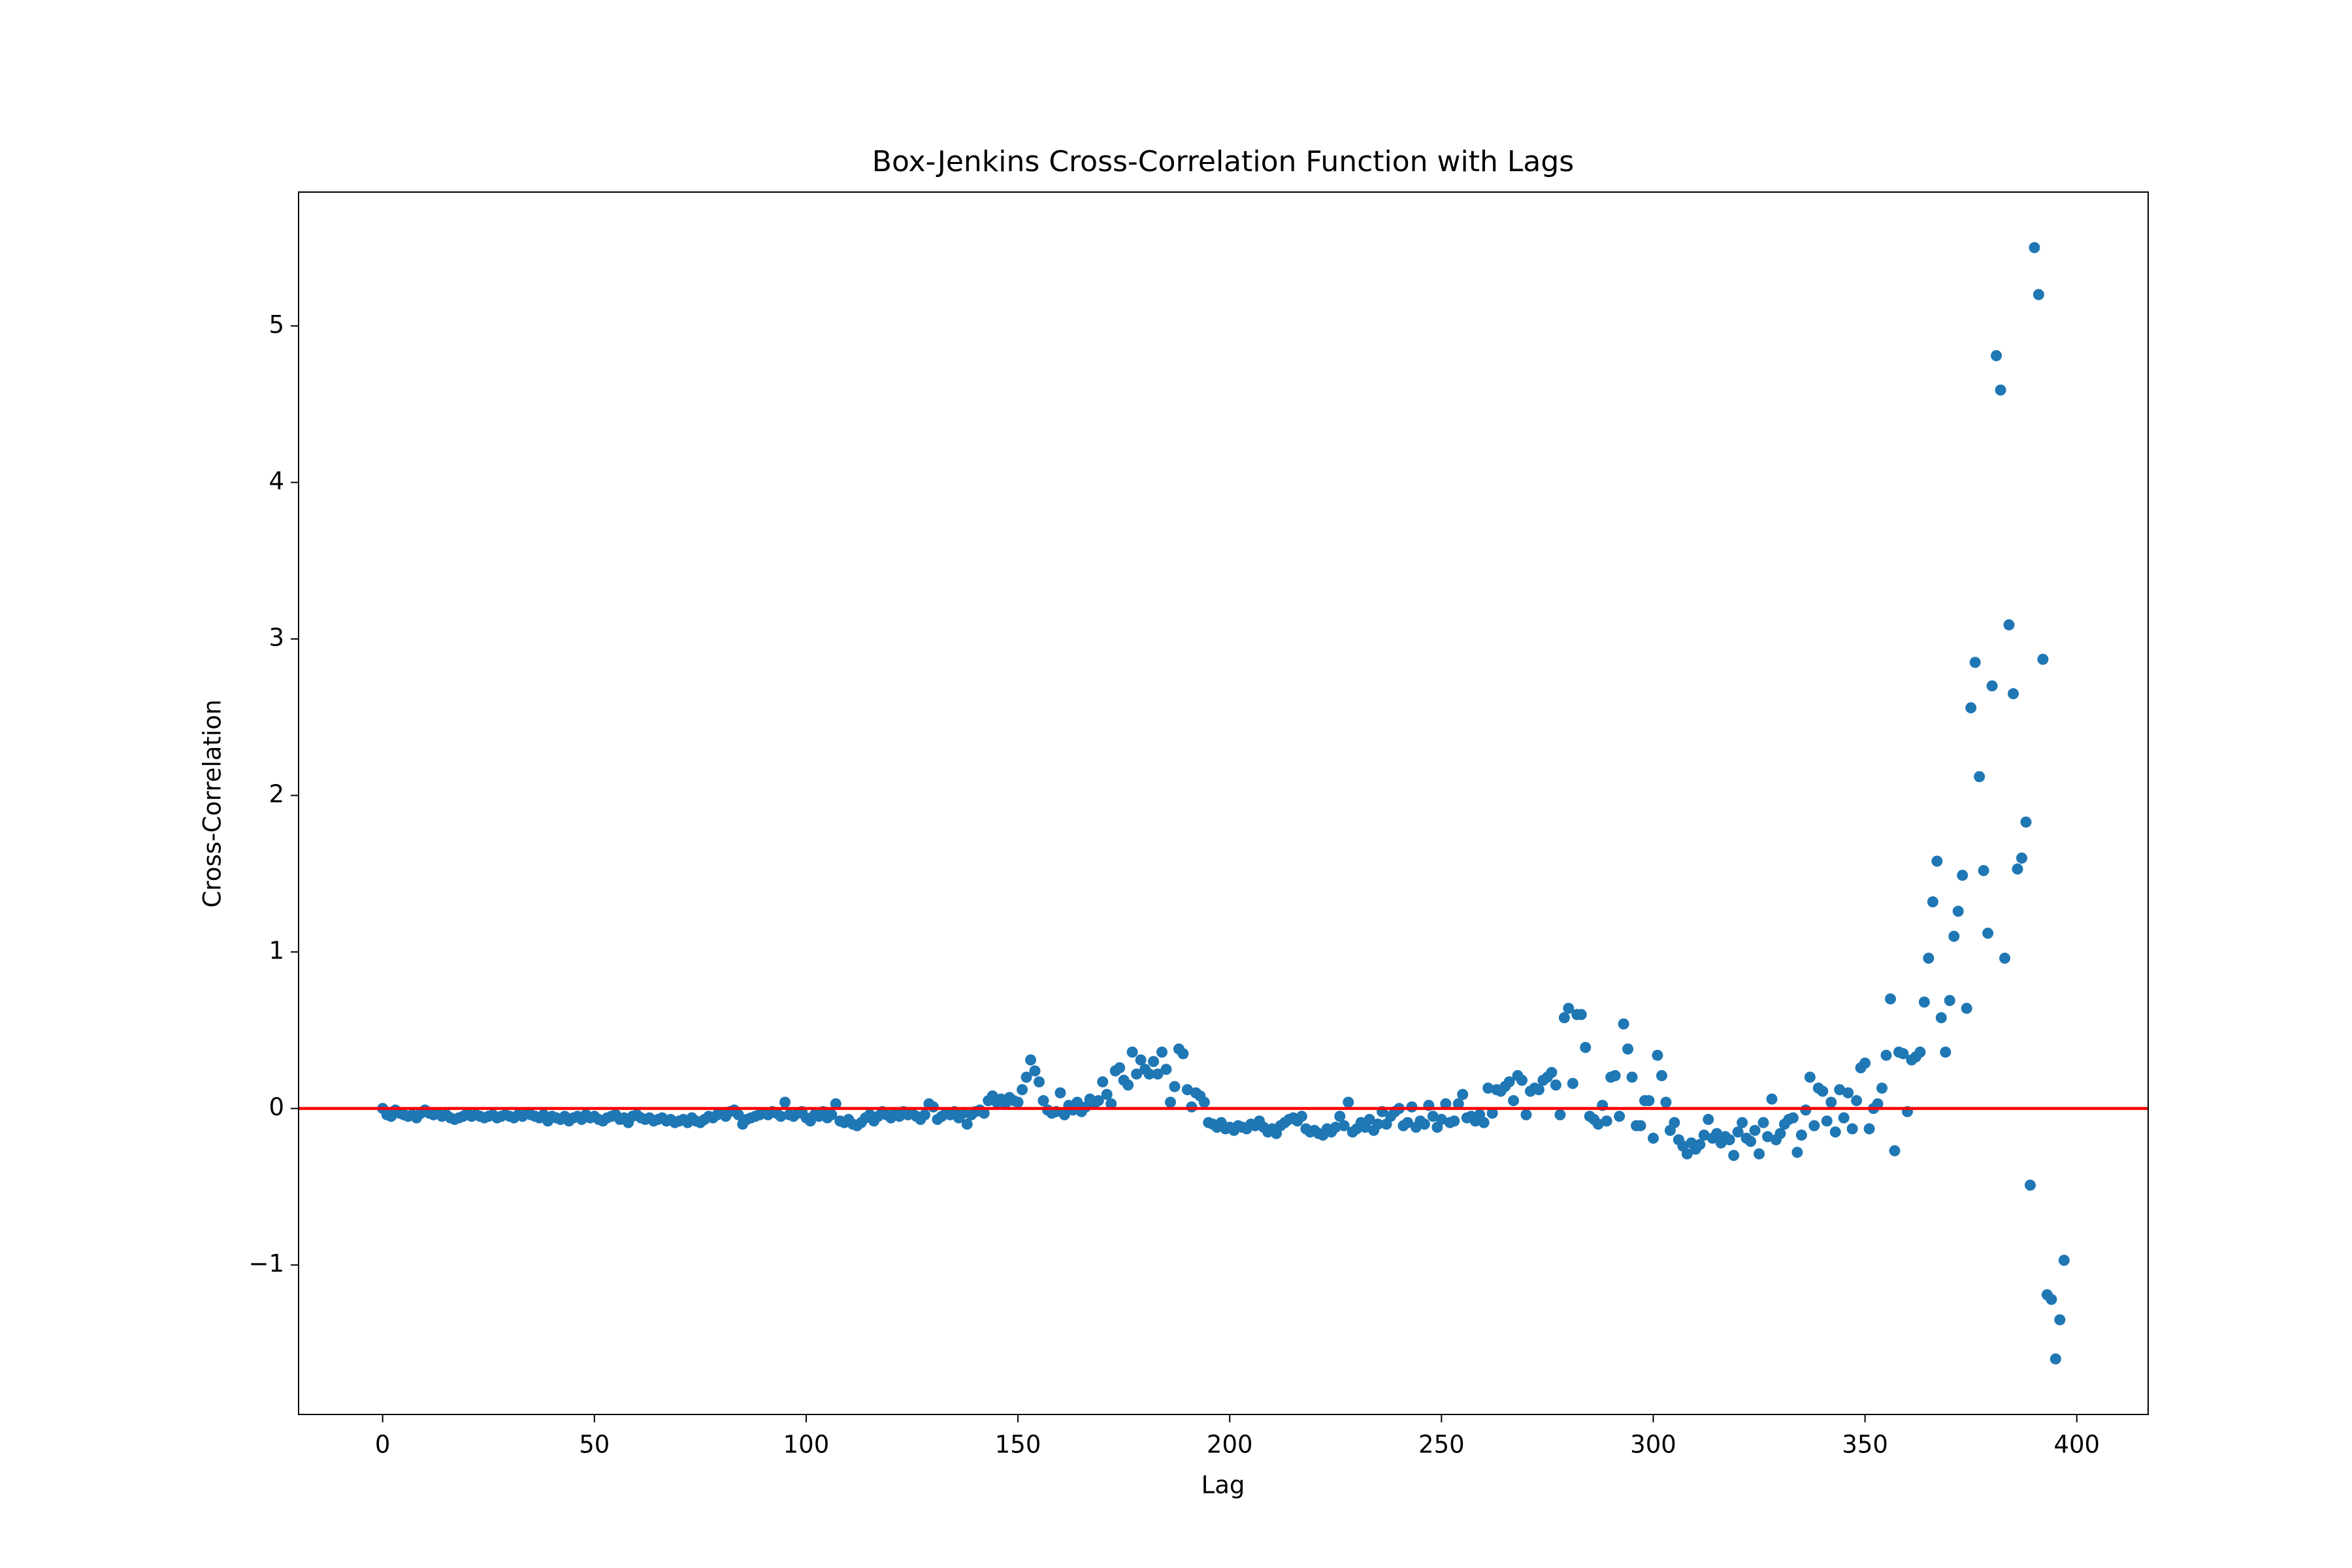 The image size is (2352, 1568). What do you see at coordinates (1865, 1445) in the screenshot?
I see `x-tick-label: 350` at bounding box center [1865, 1445].